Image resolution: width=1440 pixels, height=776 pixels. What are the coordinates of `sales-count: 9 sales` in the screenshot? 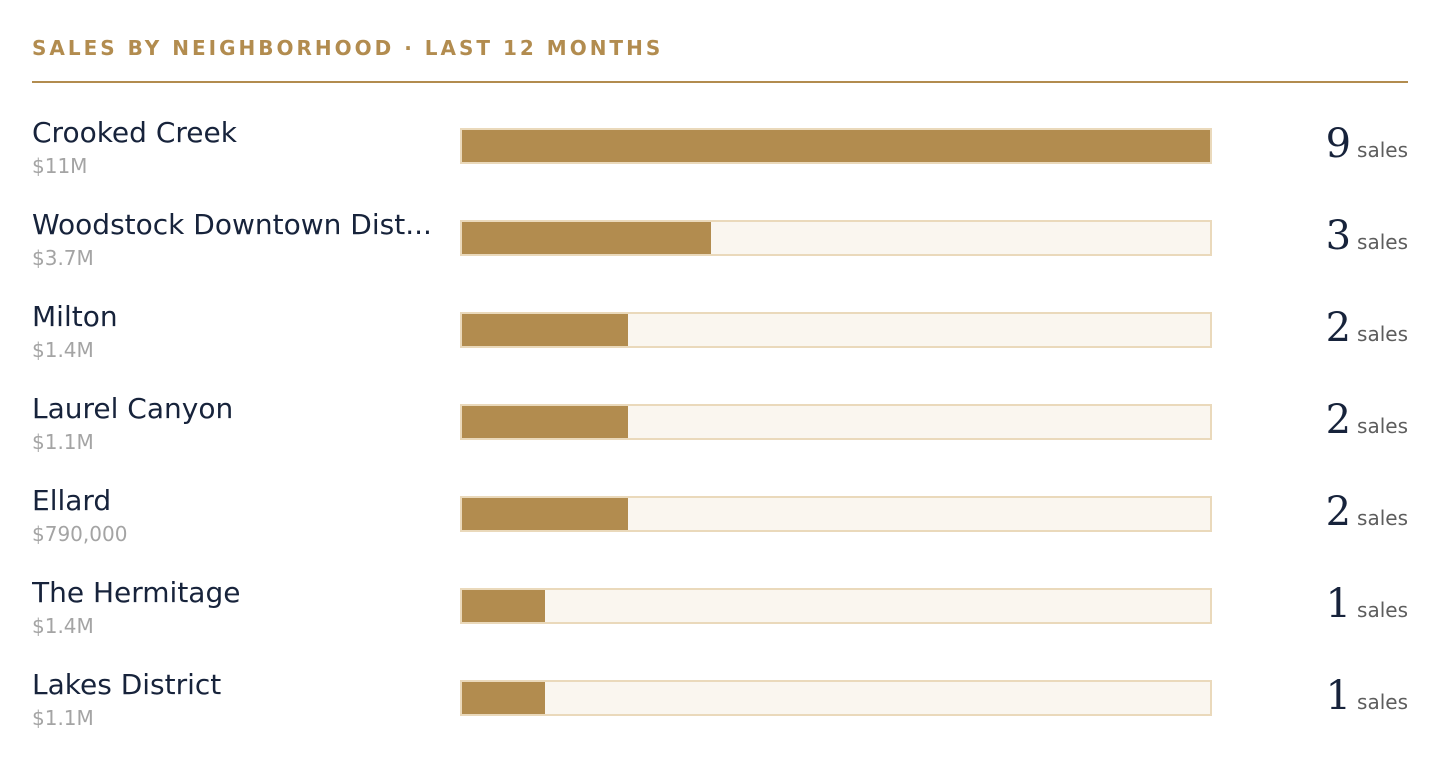 It's located at (1367, 144).